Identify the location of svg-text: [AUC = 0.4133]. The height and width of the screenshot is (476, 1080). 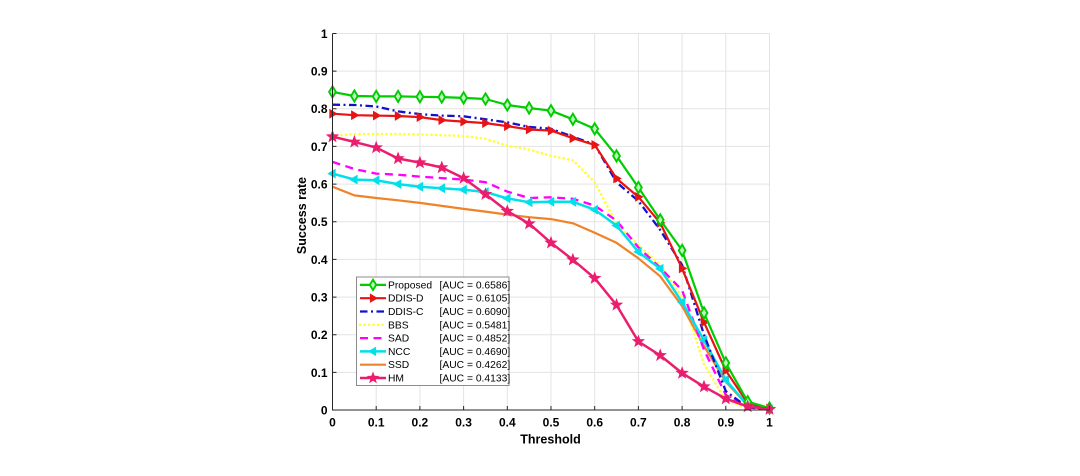
(475, 379).